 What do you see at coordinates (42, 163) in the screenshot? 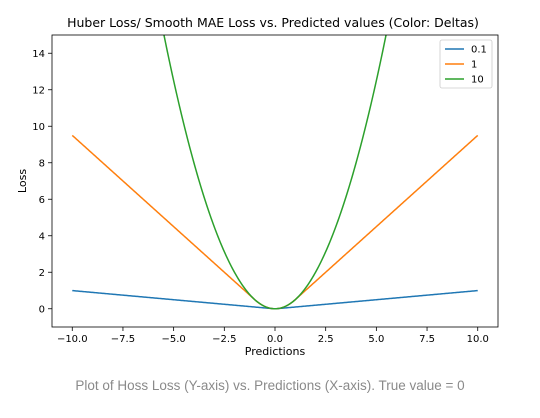
I see `y-tick-label: 8` at bounding box center [42, 163].